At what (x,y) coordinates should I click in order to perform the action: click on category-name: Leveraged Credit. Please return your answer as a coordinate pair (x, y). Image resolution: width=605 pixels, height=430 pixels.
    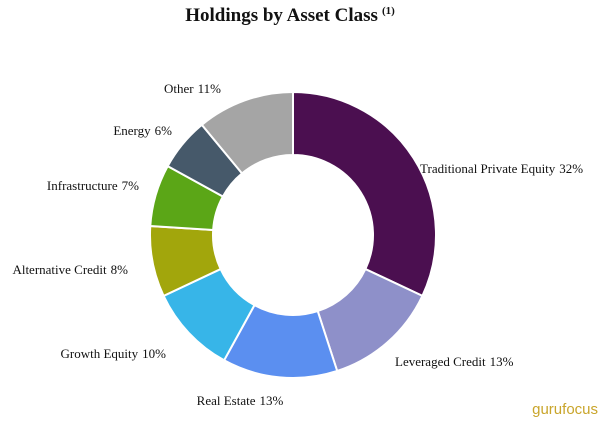
    Looking at the image, I should click on (440, 361).